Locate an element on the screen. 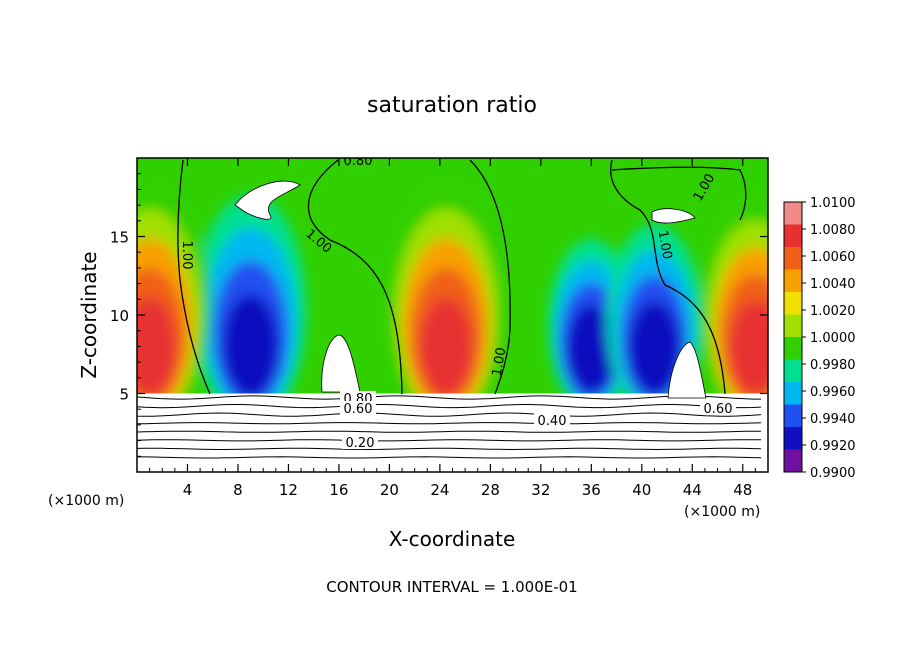 Image resolution: width=904 pixels, height=654 pixels. dry-layer is located at coordinates (452, 432).